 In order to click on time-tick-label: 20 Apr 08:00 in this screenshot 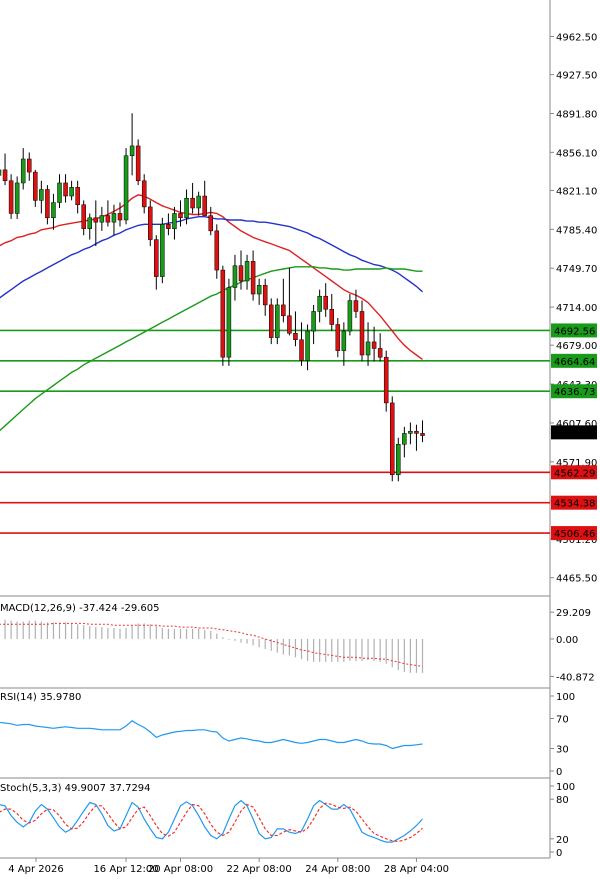, I will do `click(180, 869)`.